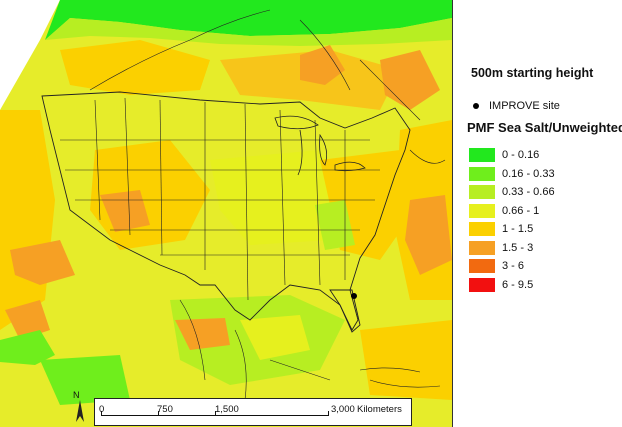  Describe the element at coordinates (27, 347) in the screenshot. I see `pacific-green` at that location.